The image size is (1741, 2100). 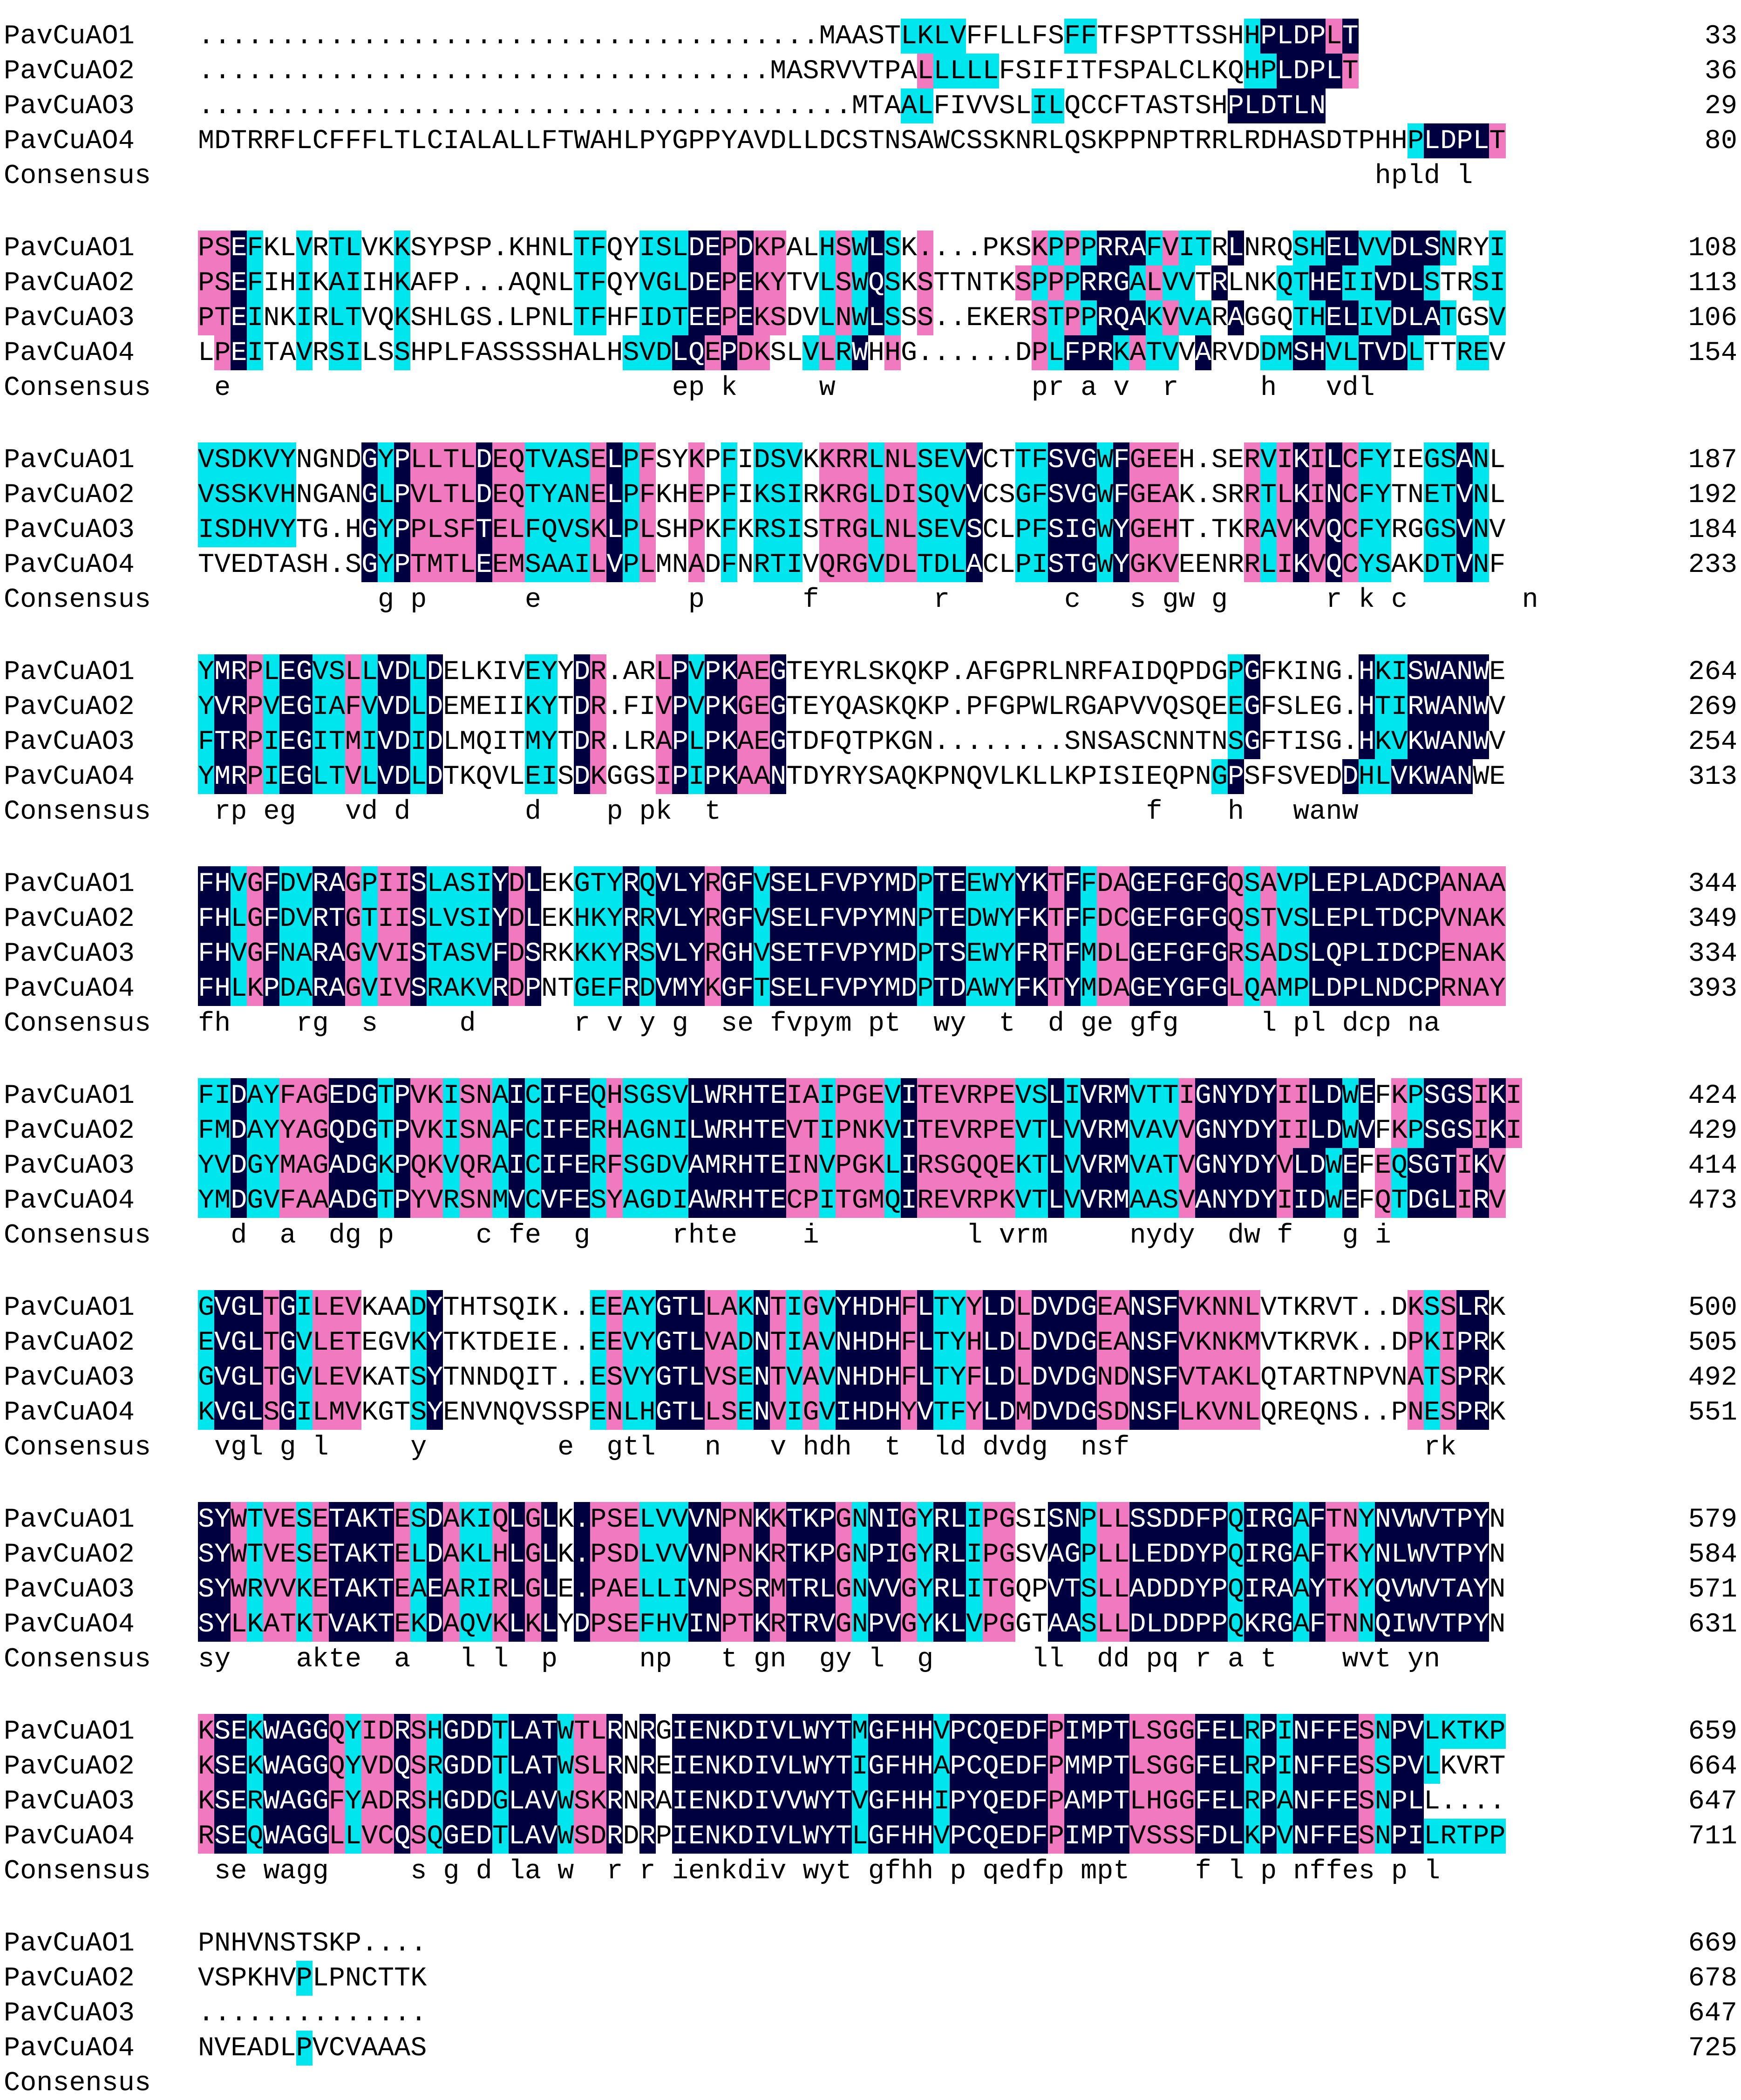 What do you see at coordinates (1137, 1342) in the screenshot?
I see `residue: N` at bounding box center [1137, 1342].